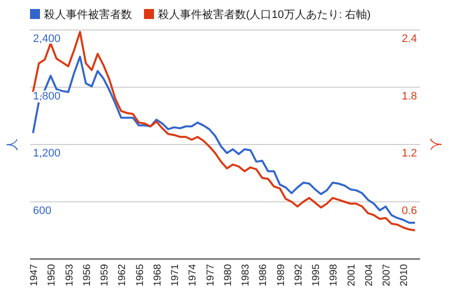 This screenshot has height=300, width=450. Describe the element at coordinates (12, 144) in the screenshot. I see `y-axis-title: 人` at that location.